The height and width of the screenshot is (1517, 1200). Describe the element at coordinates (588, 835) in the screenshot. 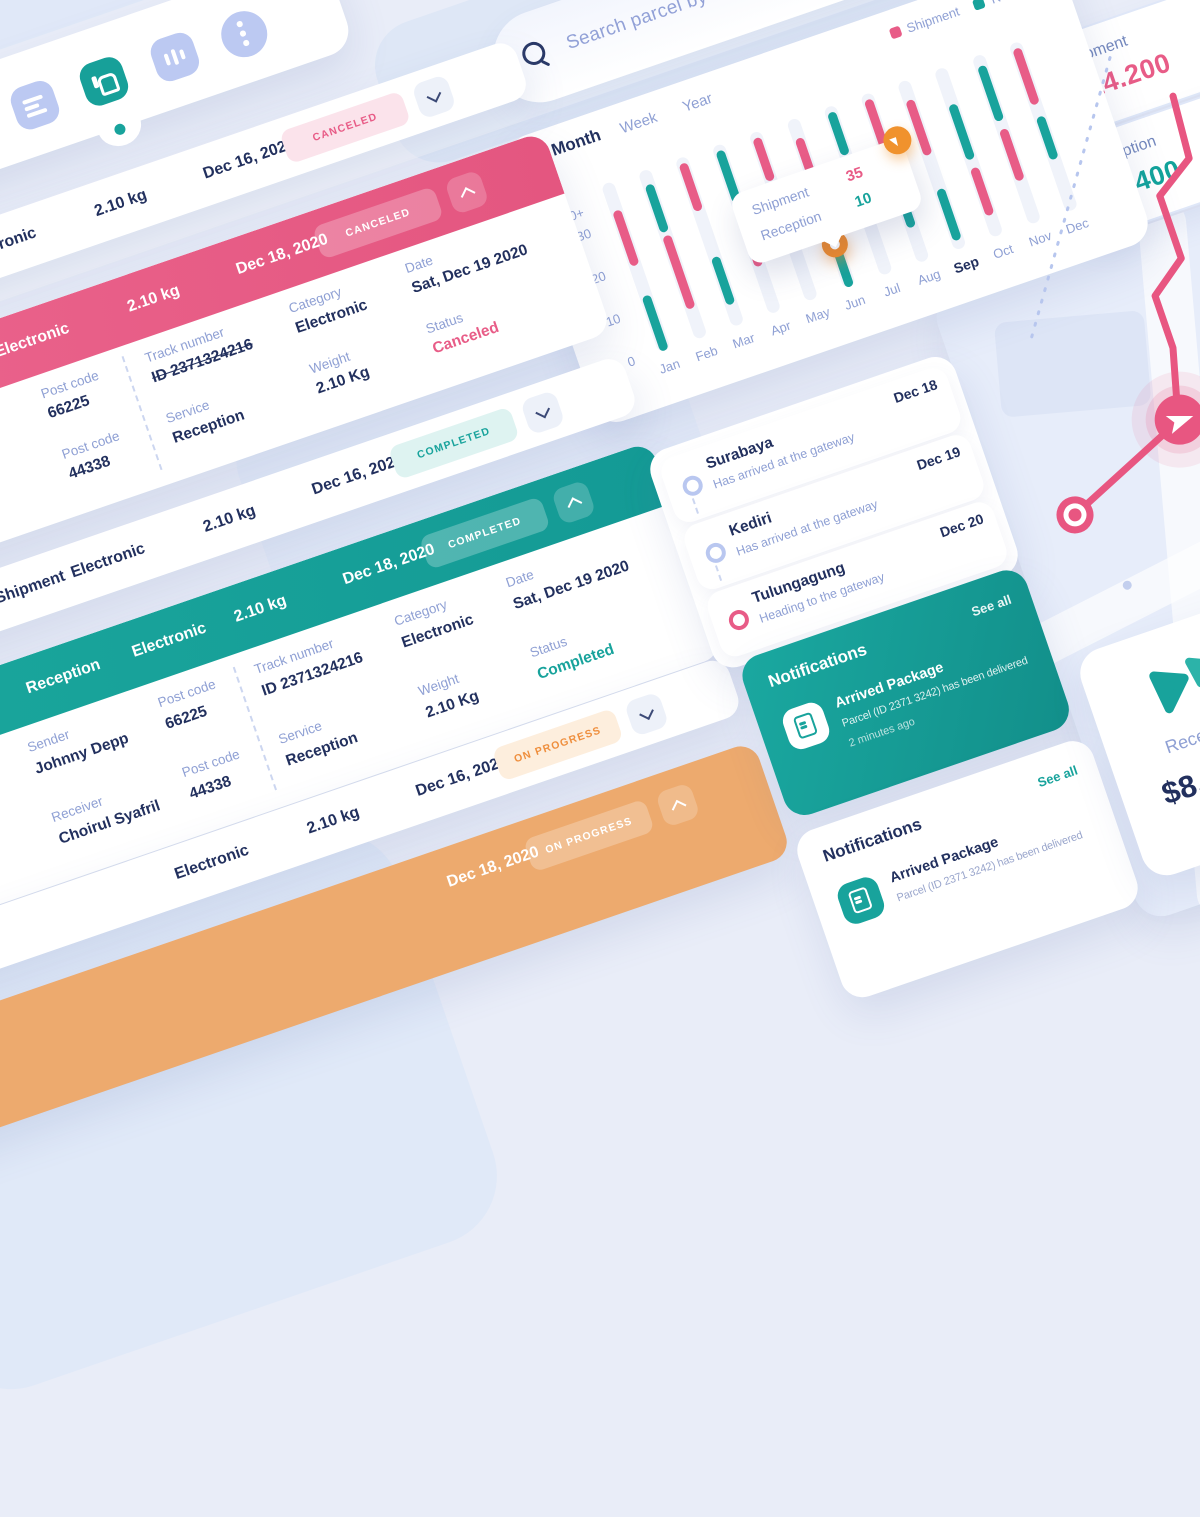

I see `status-badge: ON PROGRESS` at that location.